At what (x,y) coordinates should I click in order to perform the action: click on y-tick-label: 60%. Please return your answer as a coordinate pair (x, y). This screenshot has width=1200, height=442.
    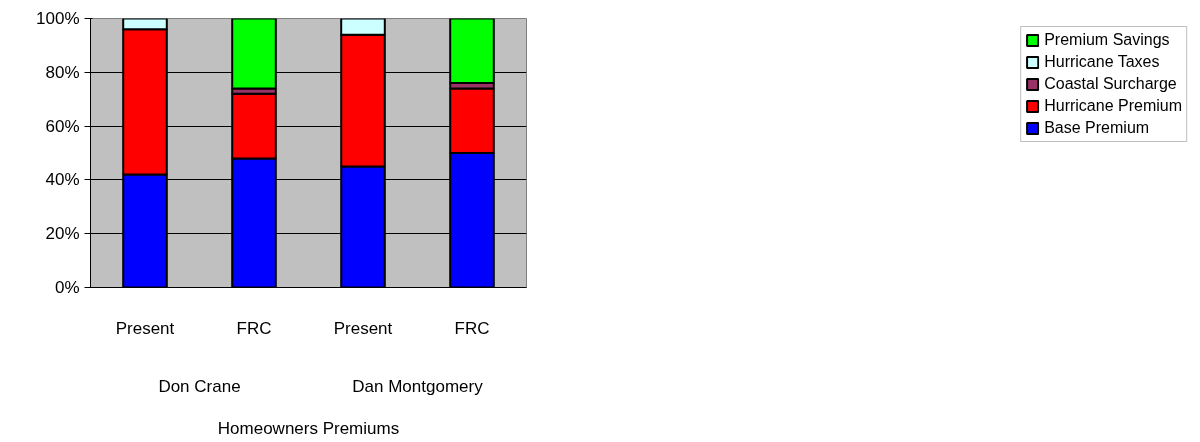
    Looking at the image, I should click on (62, 126).